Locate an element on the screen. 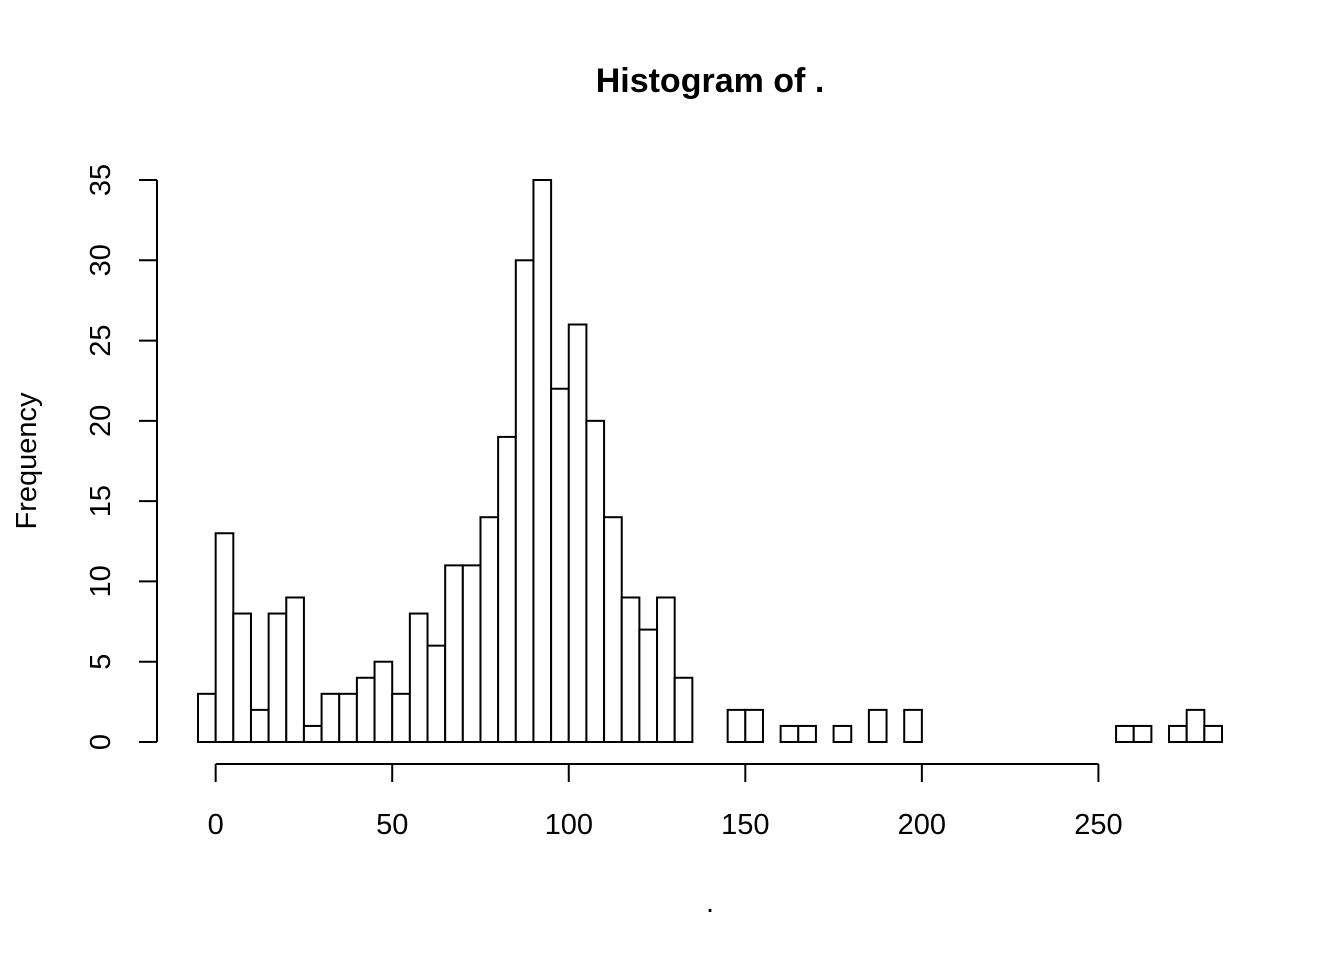 The height and width of the screenshot is (965, 1344). y-tick-label: 25 is located at coordinates (101, 340).